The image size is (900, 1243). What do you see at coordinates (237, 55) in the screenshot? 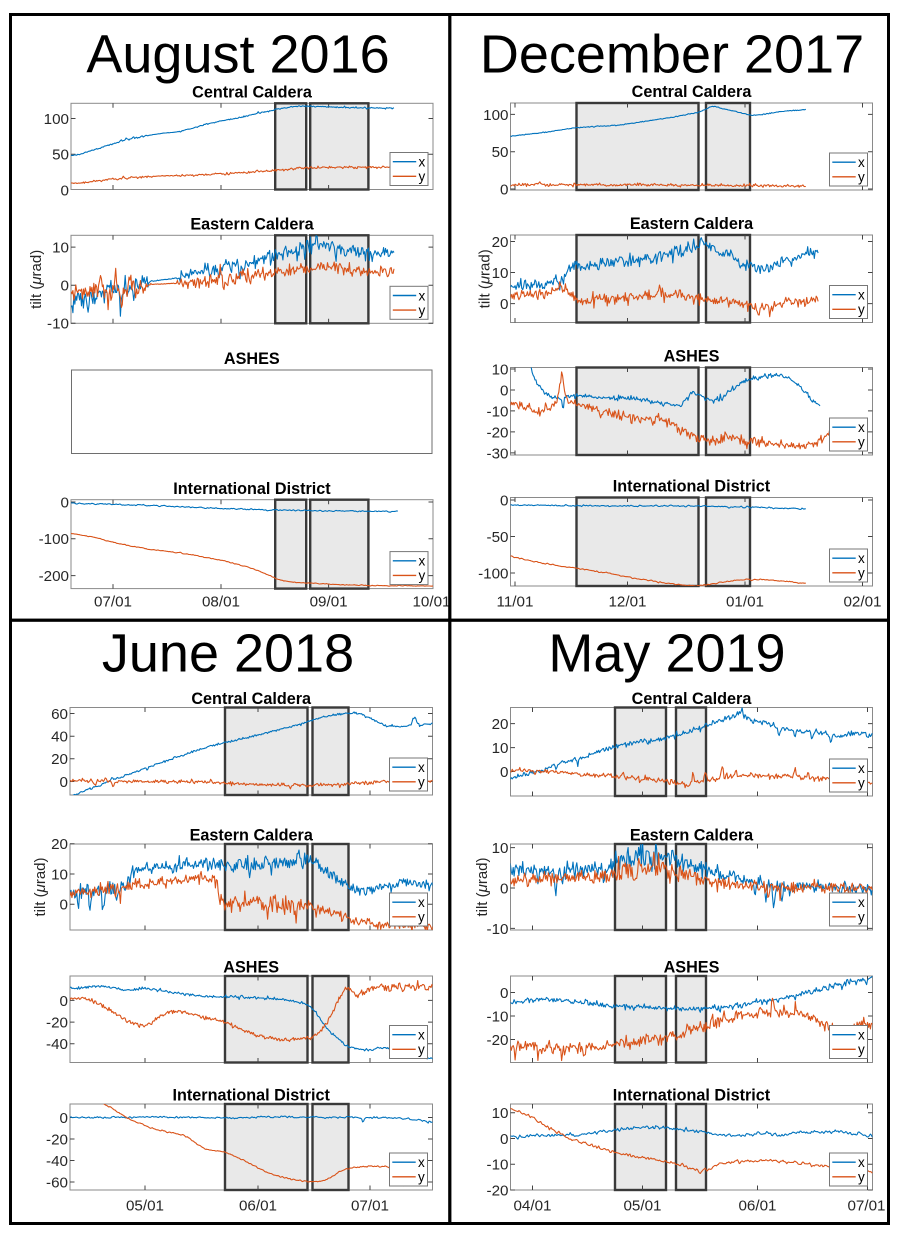
I see `svg-text: August 2016` at bounding box center [237, 55].